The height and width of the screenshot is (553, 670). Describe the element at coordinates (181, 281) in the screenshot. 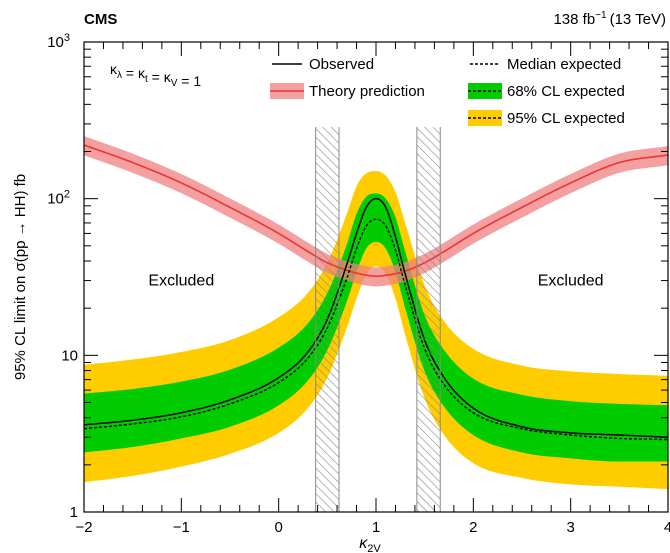

I see `excluded-label-1: Excluded` at that location.